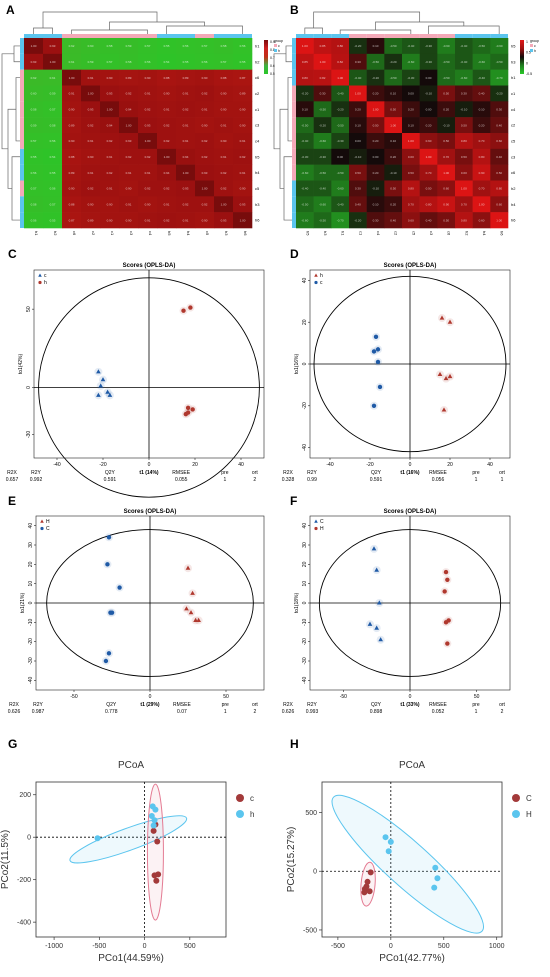 This screenshot has width=550, height=977. What do you see at coordinates (254, 480) in the screenshot?
I see `stat-value: 2` at bounding box center [254, 480].